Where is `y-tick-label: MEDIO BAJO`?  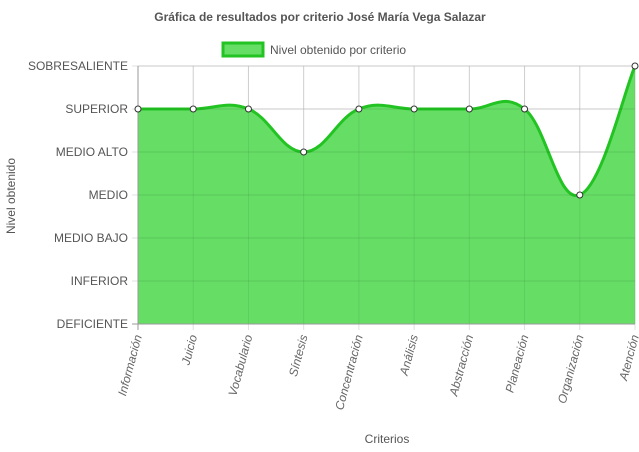
y-tick-label: MEDIO BAJO is located at coordinates (91, 238).